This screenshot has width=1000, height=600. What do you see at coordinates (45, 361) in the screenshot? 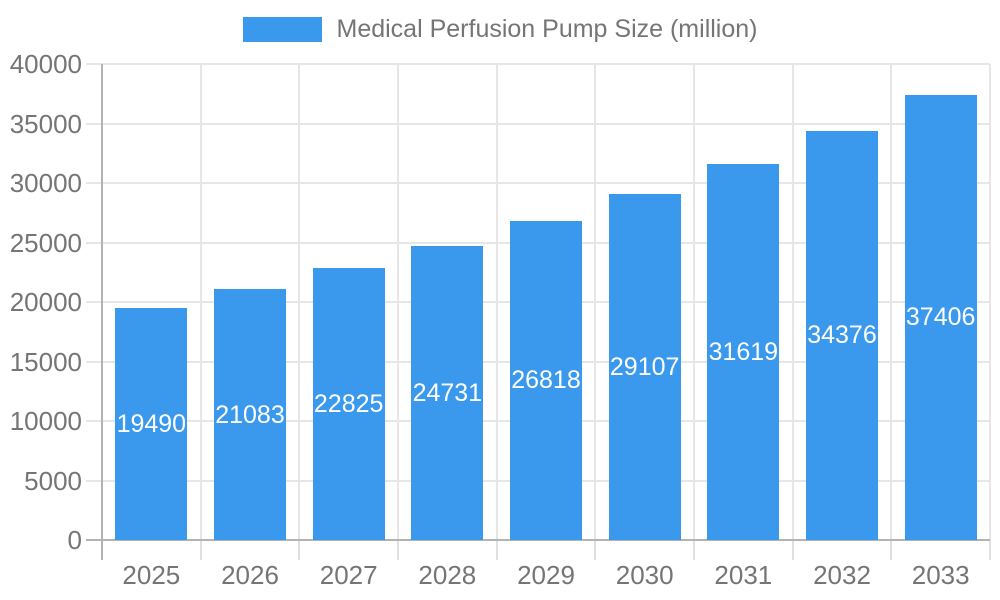
I see `y-tick-label: 15000` at bounding box center [45, 361].